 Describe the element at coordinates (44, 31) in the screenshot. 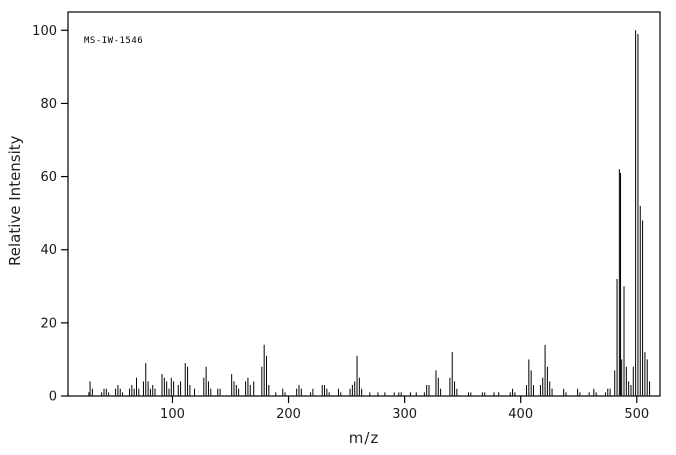

I see `y-tick-label: 100` at that location.